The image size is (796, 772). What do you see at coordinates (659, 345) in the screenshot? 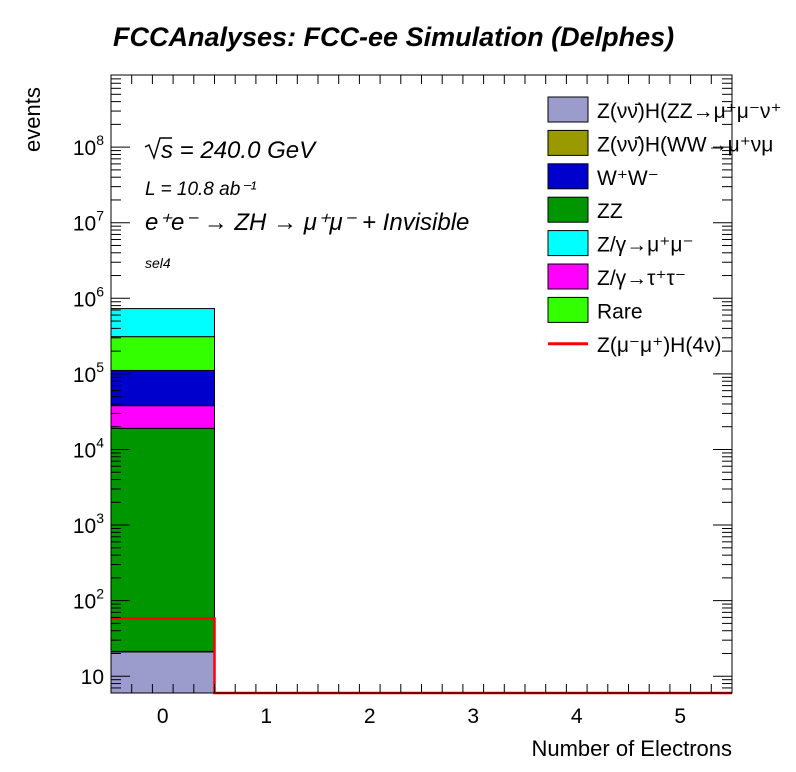
I see `legend-label-7: Z(μ⁻μ⁺)H(4ν)` at bounding box center [659, 345].